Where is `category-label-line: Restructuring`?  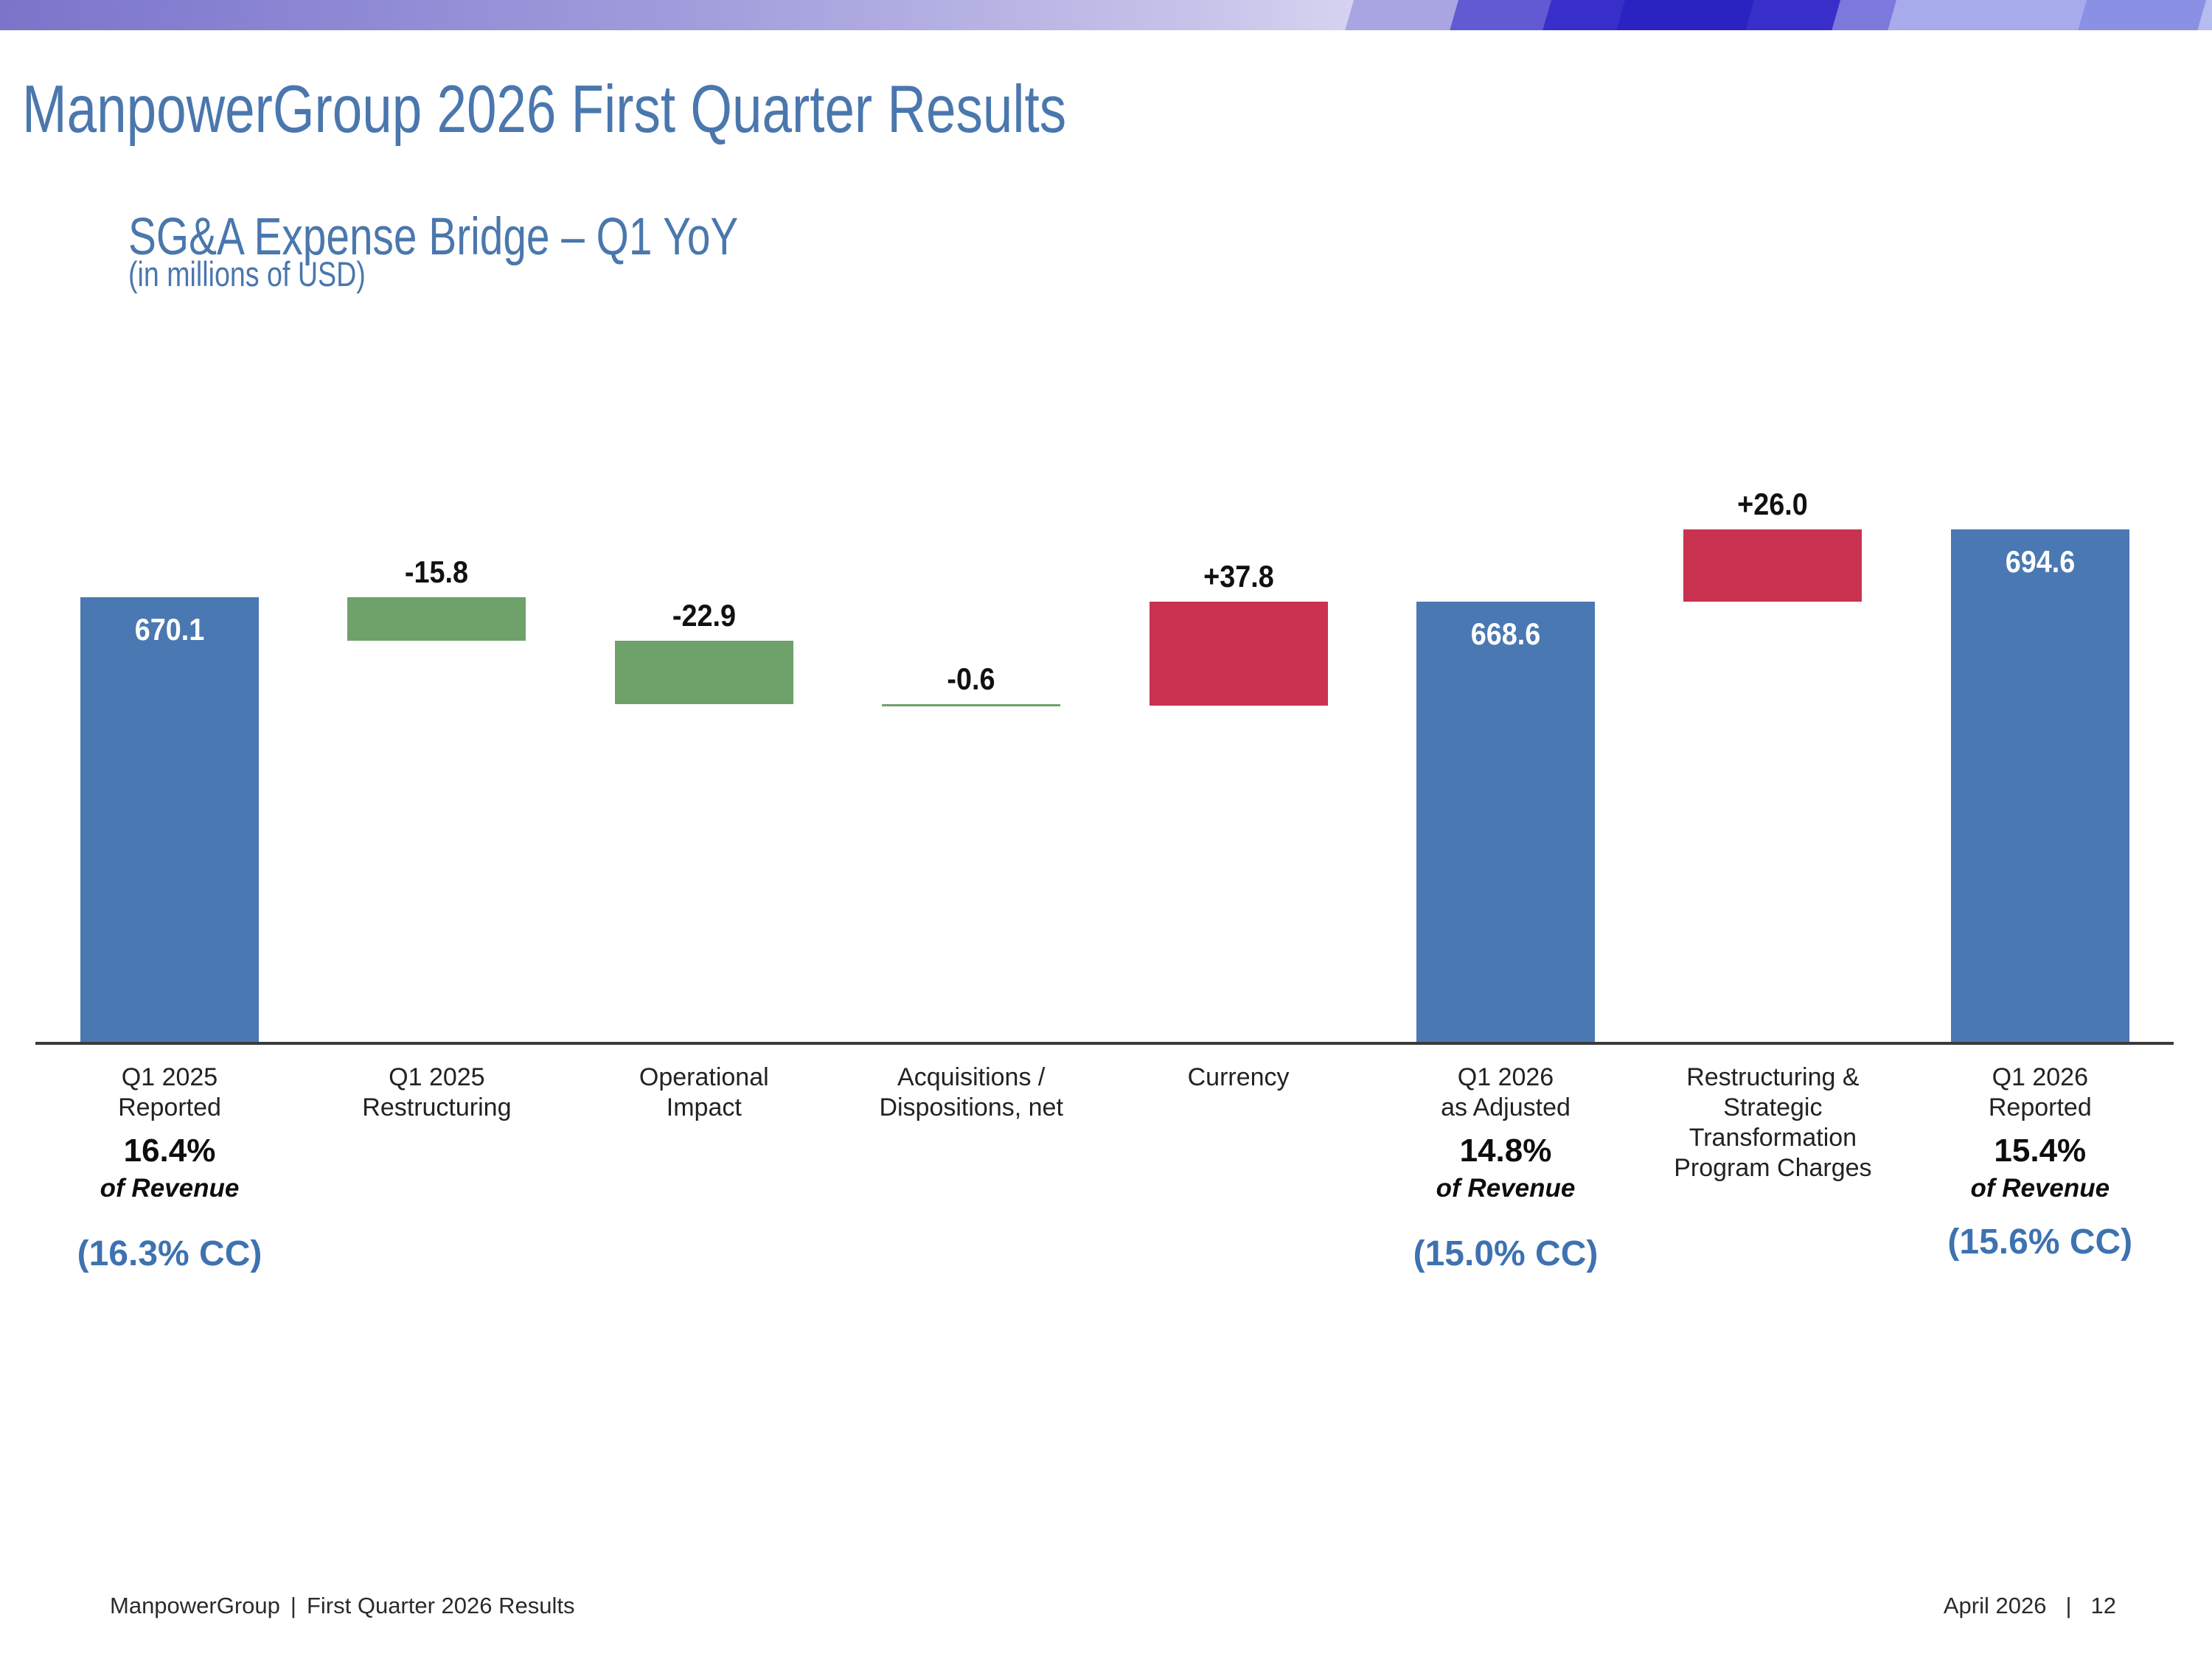
category-label-line: Restructuring is located at coordinates (437, 1107).